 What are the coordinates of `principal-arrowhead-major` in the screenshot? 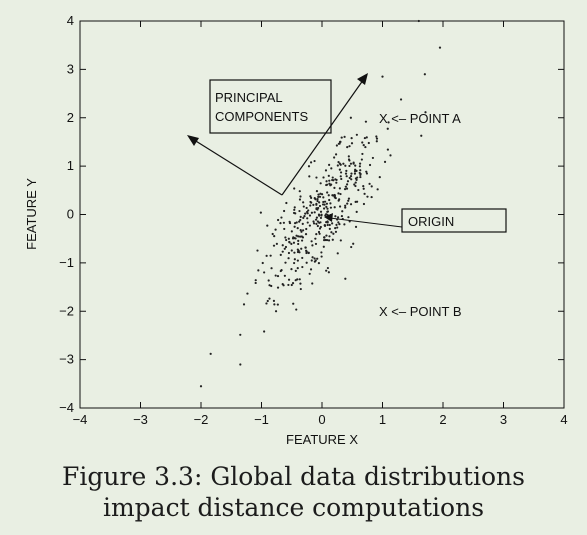 It's located at (362, 79).